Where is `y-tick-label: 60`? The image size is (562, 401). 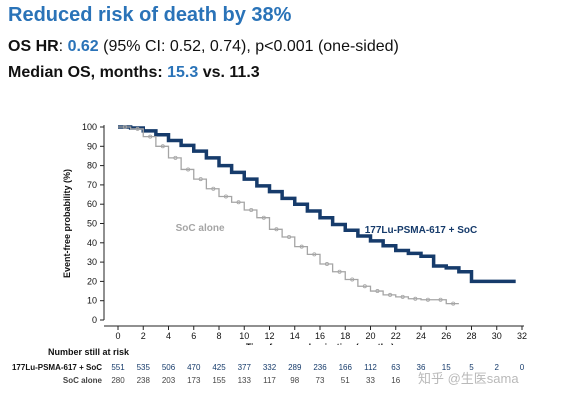
y-tick-label: 60 is located at coordinates (92, 204).